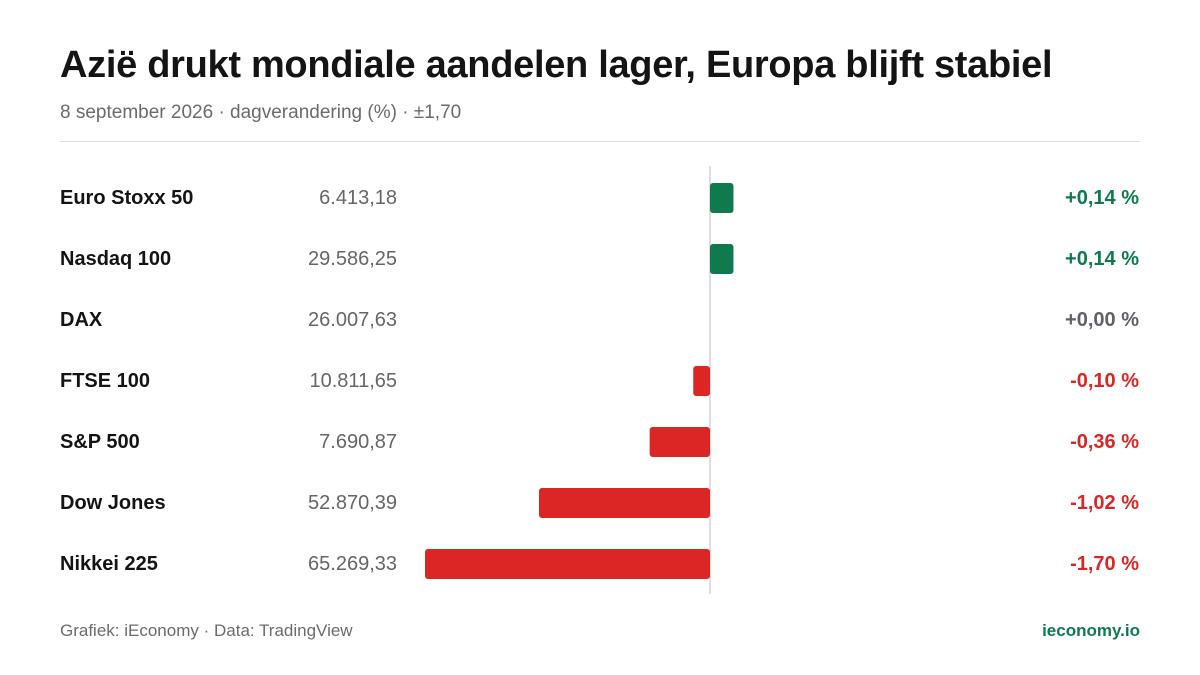  What do you see at coordinates (1091, 630) in the screenshot?
I see `site-link: ieconomy.io` at bounding box center [1091, 630].